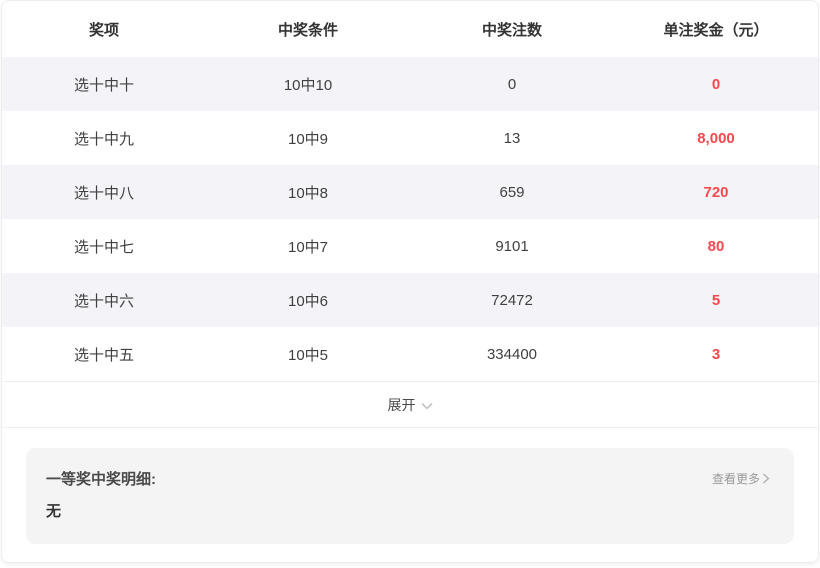  Describe the element at coordinates (716, 138) in the screenshot. I see `prize-amount: 8,000` at that location.